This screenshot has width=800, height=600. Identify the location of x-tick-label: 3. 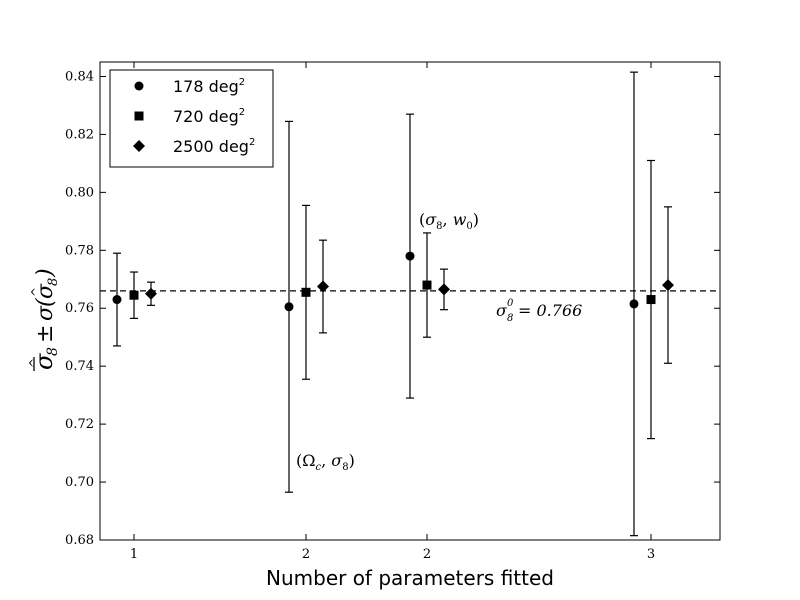
(651, 554).